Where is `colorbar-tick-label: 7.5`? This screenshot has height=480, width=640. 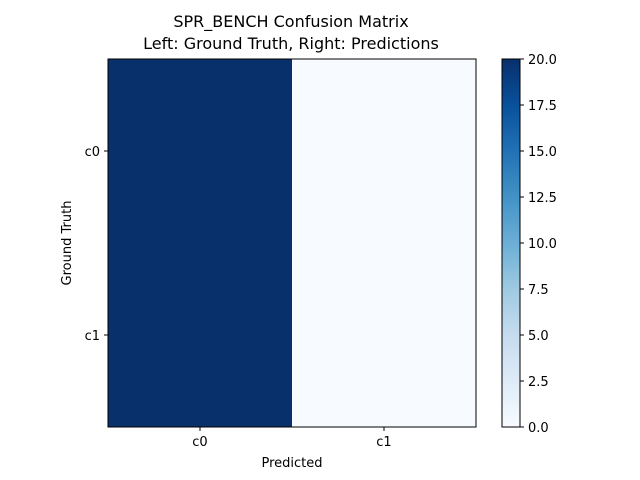
colorbar-tick-label: 7.5 is located at coordinates (538, 290).